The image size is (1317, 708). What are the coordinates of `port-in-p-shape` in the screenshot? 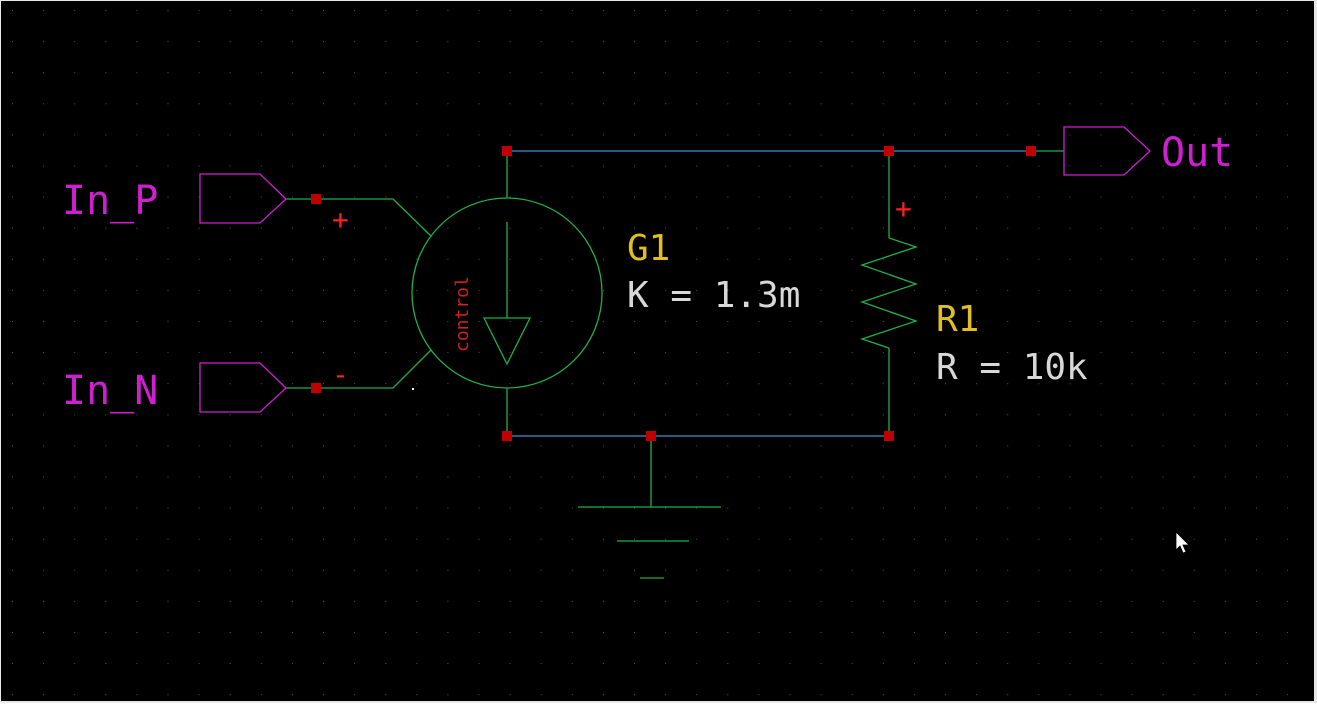 It's located at (243, 198).